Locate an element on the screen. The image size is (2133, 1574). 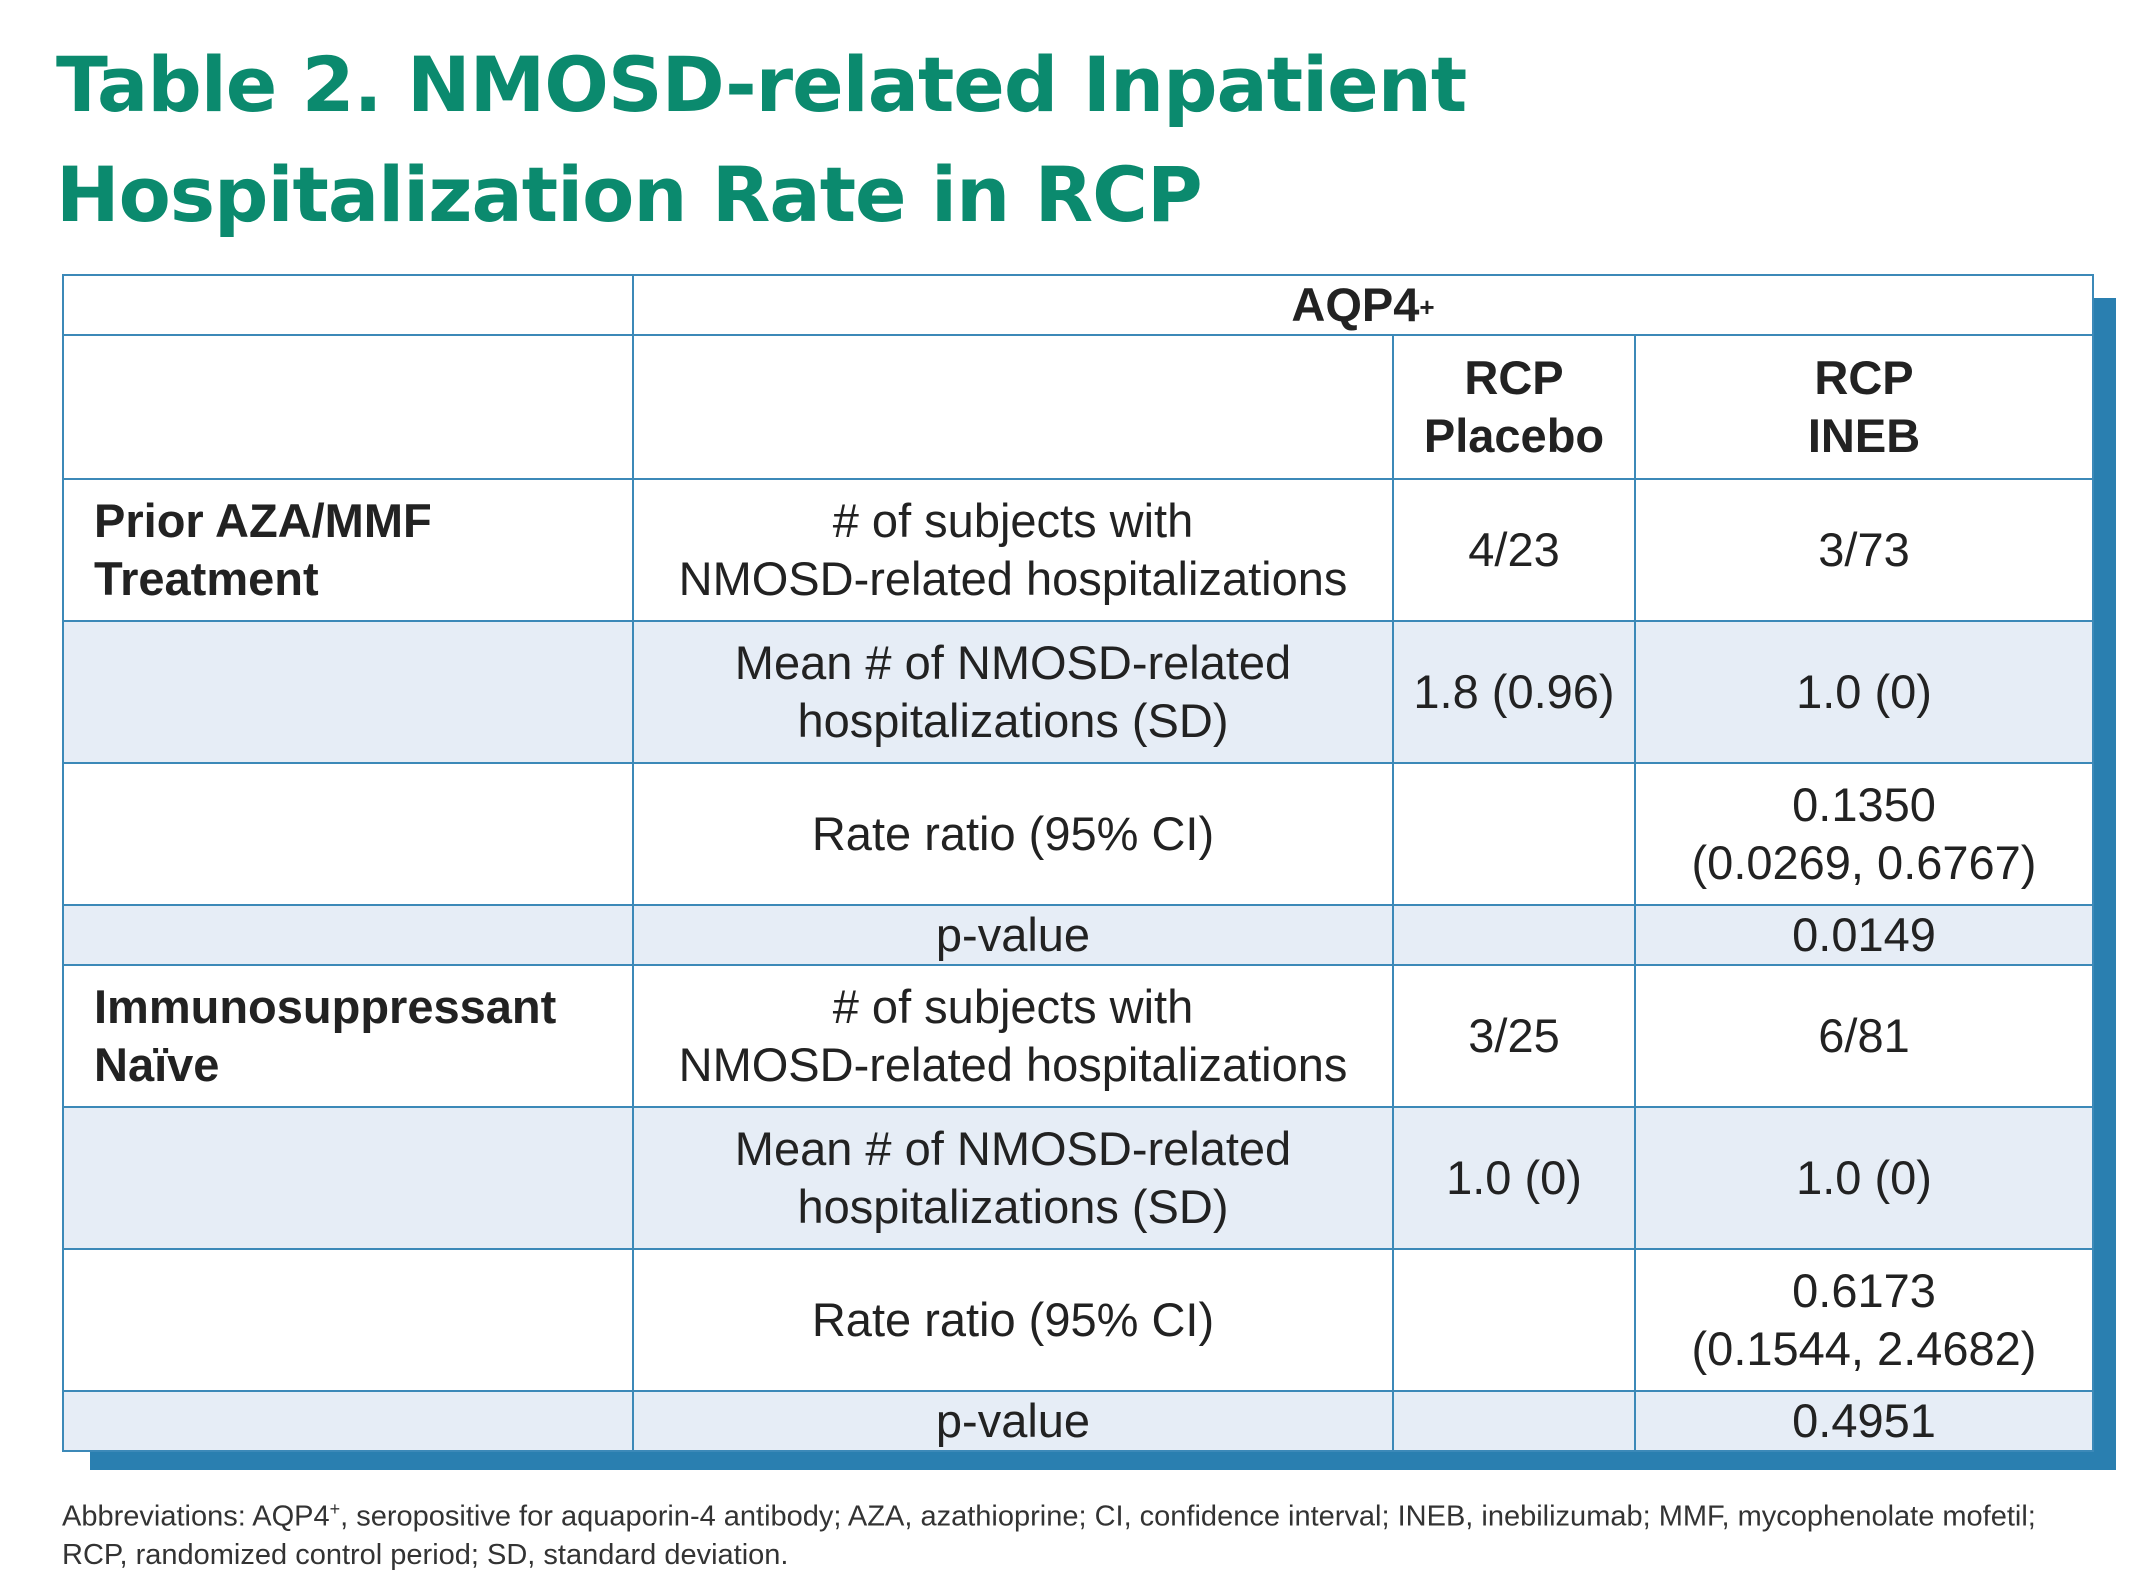
ineb-value-cell: 3/73 is located at coordinates (1864, 550).